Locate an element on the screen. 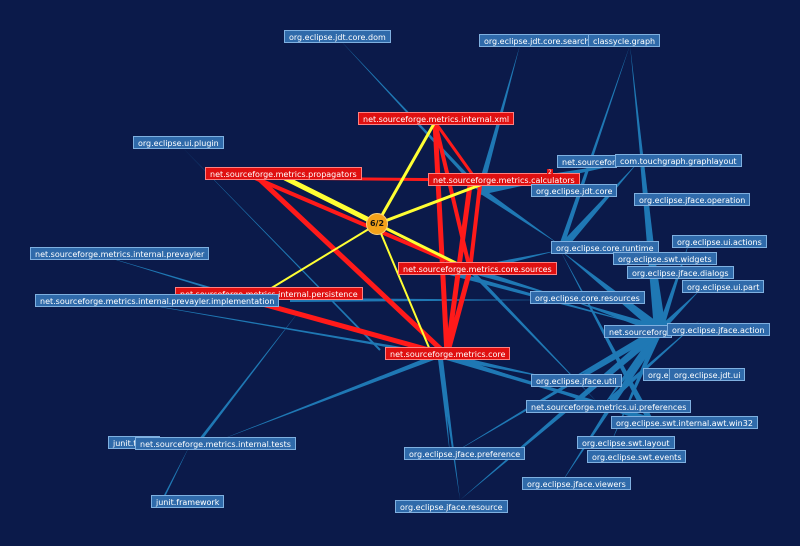 The height and width of the screenshot is (546, 800). node-swt-layout: org.eclipse.swt.layout is located at coordinates (626, 442).